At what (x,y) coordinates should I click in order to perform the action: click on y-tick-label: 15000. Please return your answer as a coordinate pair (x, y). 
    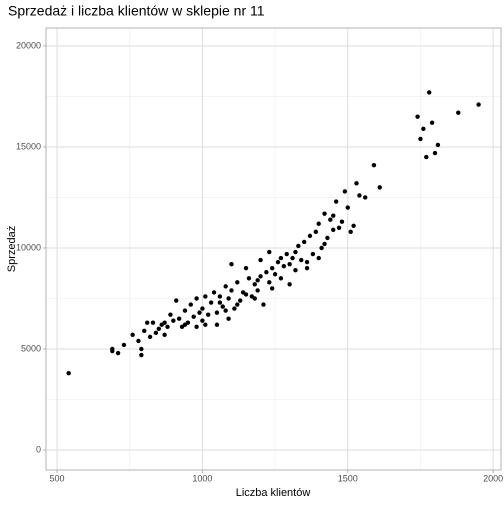
    Looking at the image, I should click on (28, 146).